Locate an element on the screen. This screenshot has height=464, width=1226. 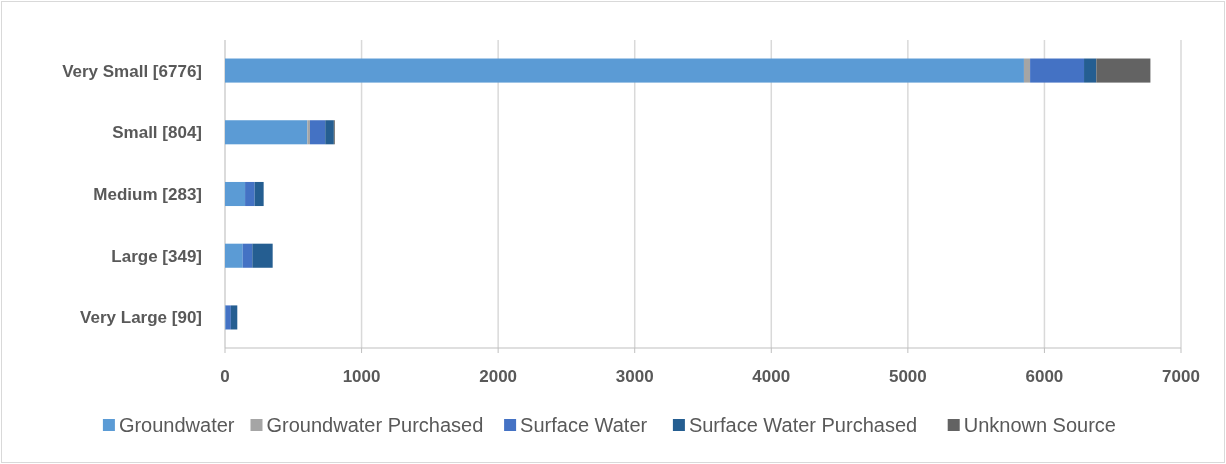
x-tick-label: 2000 is located at coordinates (498, 376).